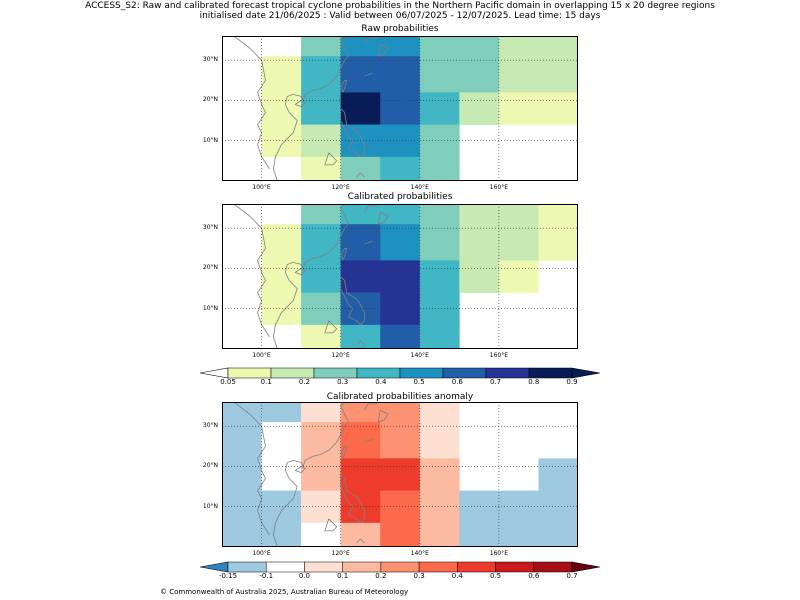 This screenshot has width=800, height=600. Describe the element at coordinates (266, 382) in the screenshot. I see `colorbar-tick-label: 0.1` at that location.